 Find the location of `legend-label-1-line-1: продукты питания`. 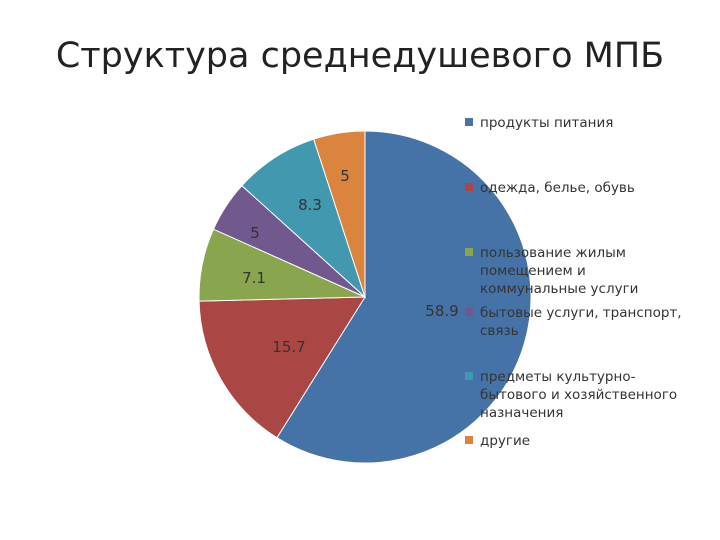

legend-label-1-line-1: продукты питания is located at coordinates (546, 123).